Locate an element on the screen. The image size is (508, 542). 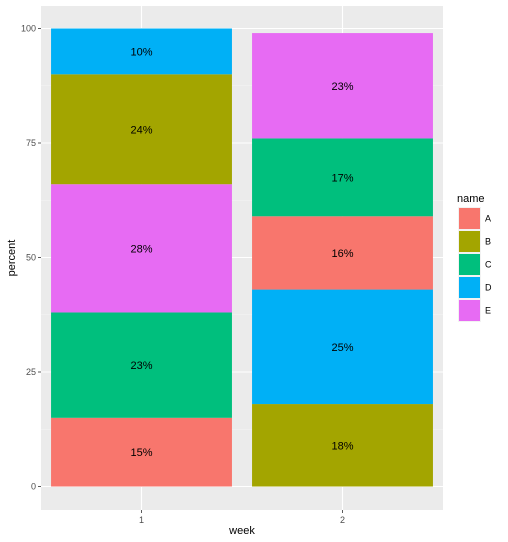
x-tick-label: 1 is located at coordinates (141, 520).